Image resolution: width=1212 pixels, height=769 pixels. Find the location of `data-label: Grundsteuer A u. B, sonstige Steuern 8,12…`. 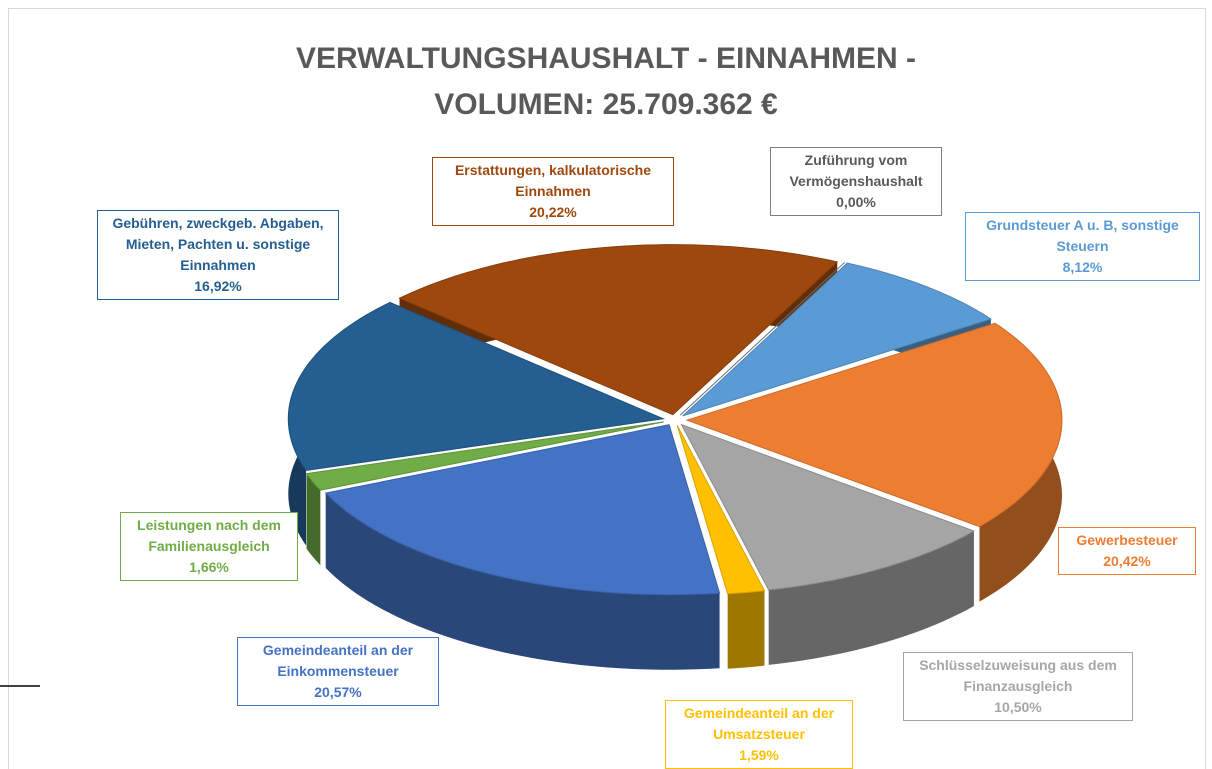

data-label: Grundsteuer A u. B, sonstige Steuern 8,12… is located at coordinates (1082, 246).